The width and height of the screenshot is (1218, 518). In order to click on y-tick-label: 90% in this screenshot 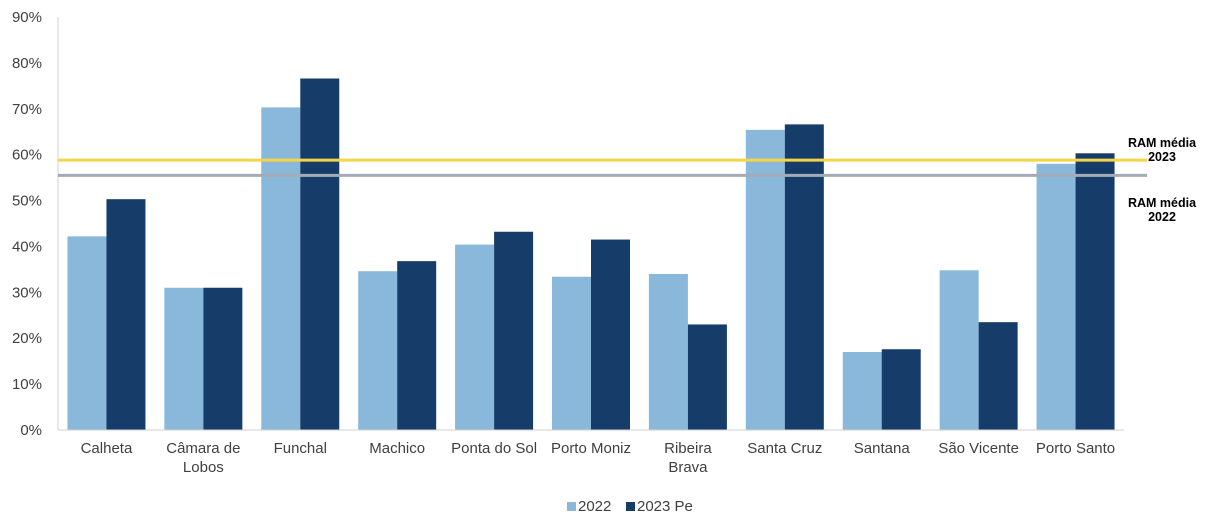, I will do `click(27, 17)`.